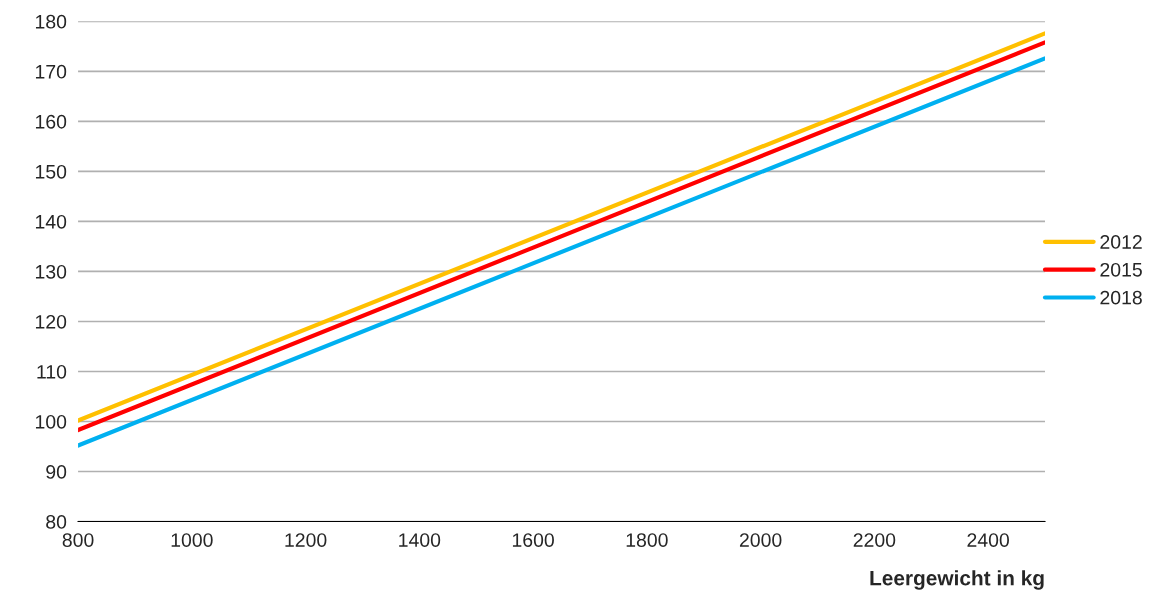 This screenshot has height=610, width=1165. Describe the element at coordinates (306, 540) in the screenshot. I see `x-tick-label: 1200` at that location.